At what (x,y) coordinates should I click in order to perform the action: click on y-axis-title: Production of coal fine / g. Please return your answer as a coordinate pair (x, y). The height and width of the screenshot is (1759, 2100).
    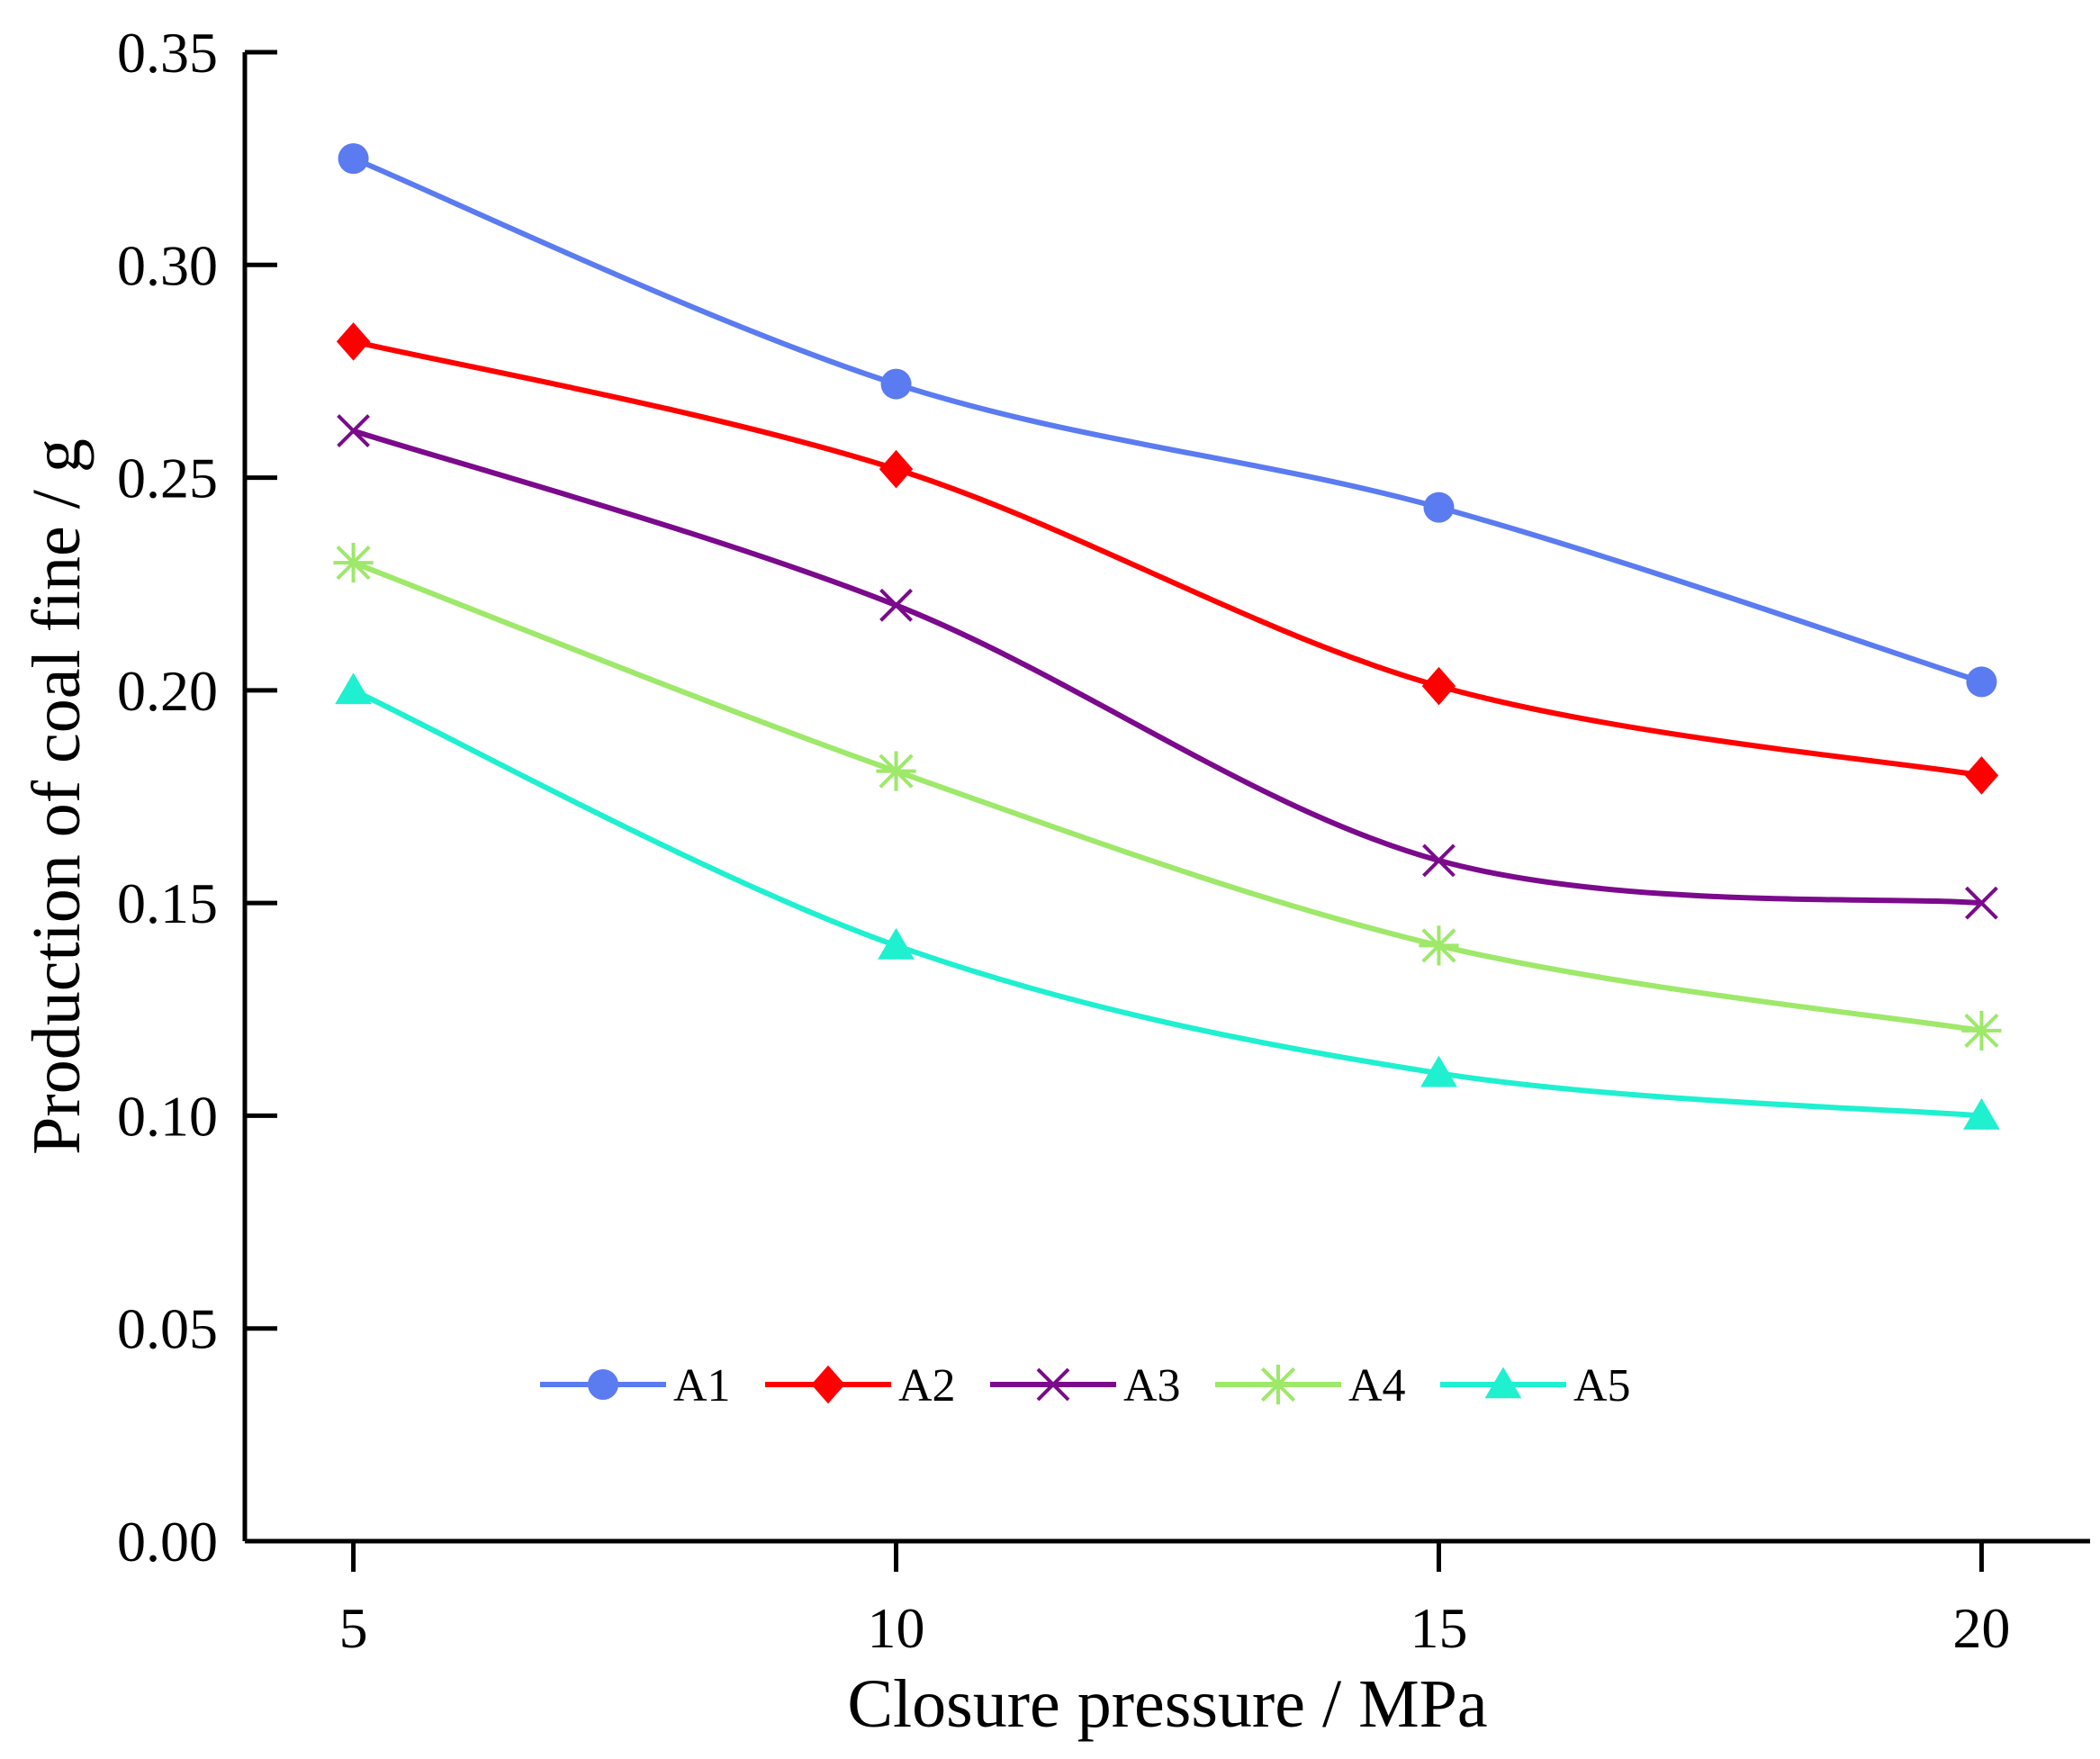
    Looking at the image, I should click on (57, 796).